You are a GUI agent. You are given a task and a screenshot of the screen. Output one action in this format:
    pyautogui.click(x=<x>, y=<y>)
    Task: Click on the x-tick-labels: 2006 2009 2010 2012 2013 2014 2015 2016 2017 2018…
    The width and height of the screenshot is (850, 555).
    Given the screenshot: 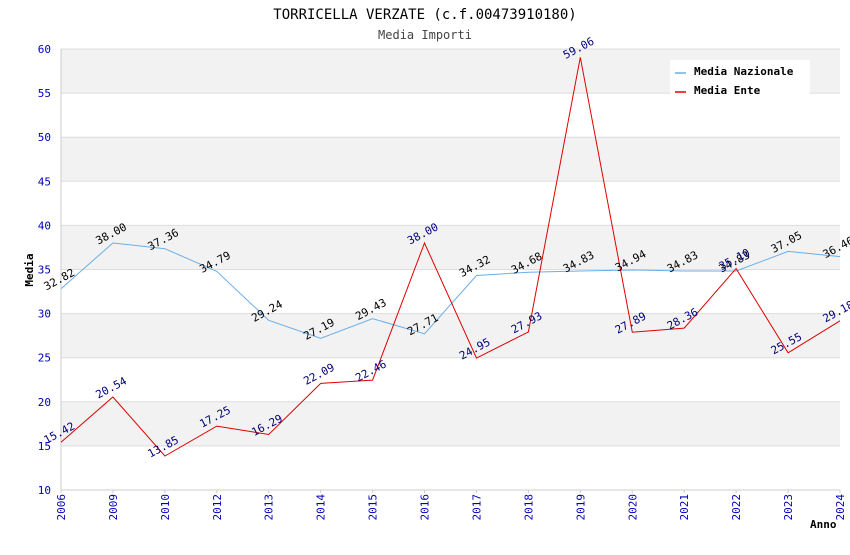 What is the action you would take?
    pyautogui.click(x=451, y=507)
    